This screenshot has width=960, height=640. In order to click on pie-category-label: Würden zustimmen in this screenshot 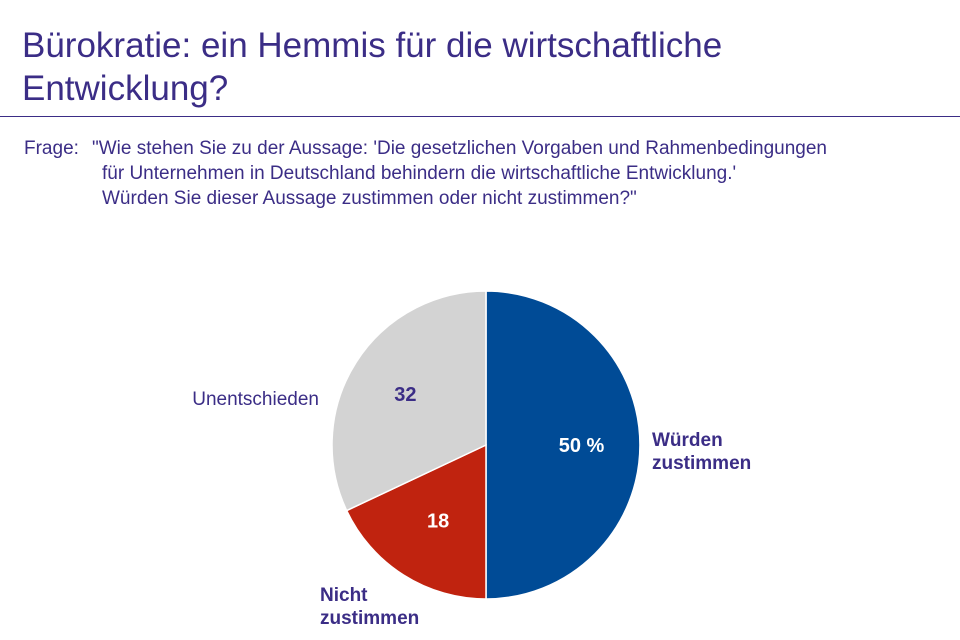, I will do `click(701, 452)`.